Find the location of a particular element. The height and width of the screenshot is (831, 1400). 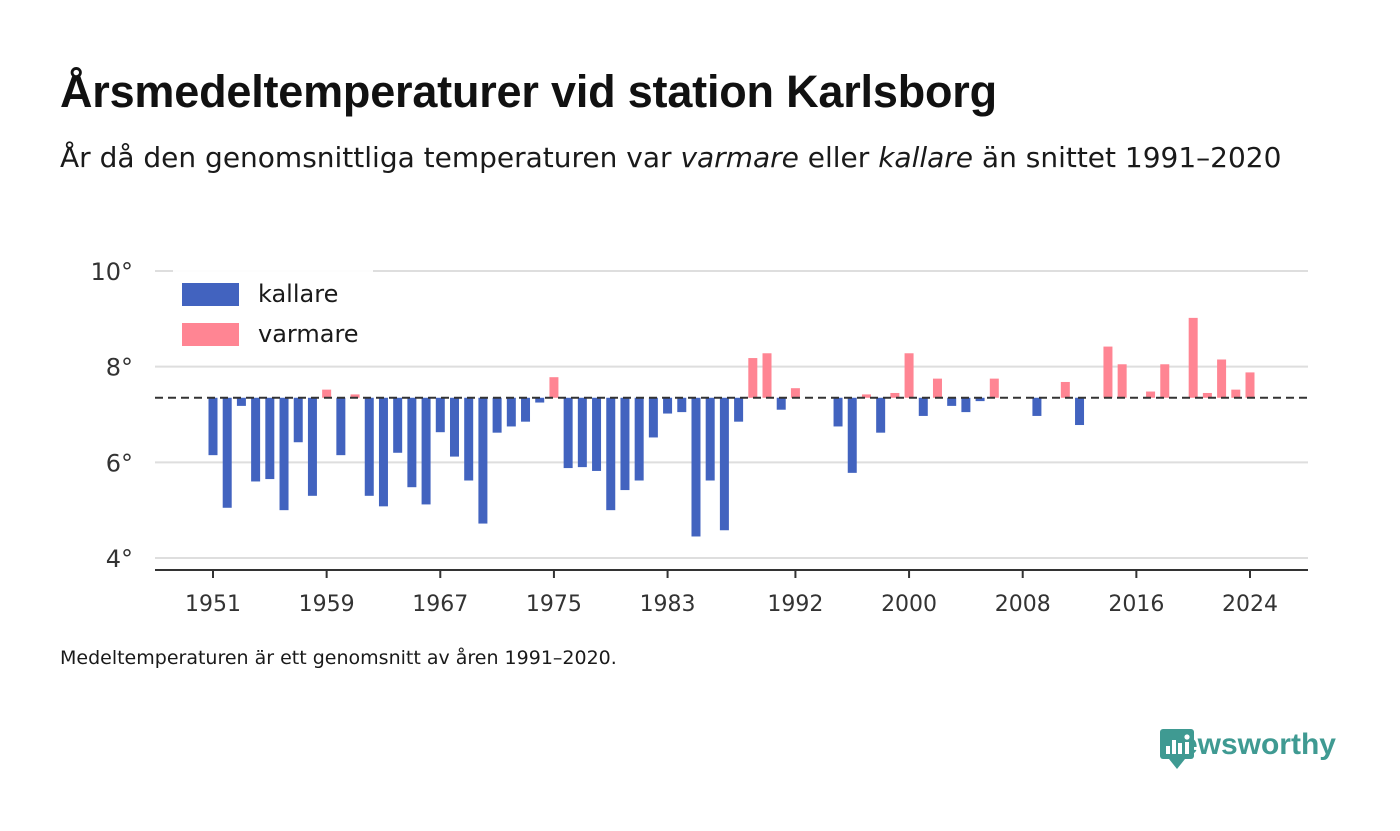

x-tick-label: 1959 is located at coordinates (327, 604).